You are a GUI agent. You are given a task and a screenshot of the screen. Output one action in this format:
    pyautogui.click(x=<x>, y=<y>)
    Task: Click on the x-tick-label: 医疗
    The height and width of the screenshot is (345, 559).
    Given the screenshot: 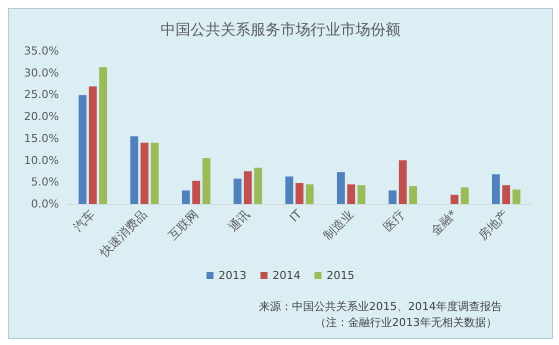 What is the action you would take?
    pyautogui.click(x=394, y=220)
    